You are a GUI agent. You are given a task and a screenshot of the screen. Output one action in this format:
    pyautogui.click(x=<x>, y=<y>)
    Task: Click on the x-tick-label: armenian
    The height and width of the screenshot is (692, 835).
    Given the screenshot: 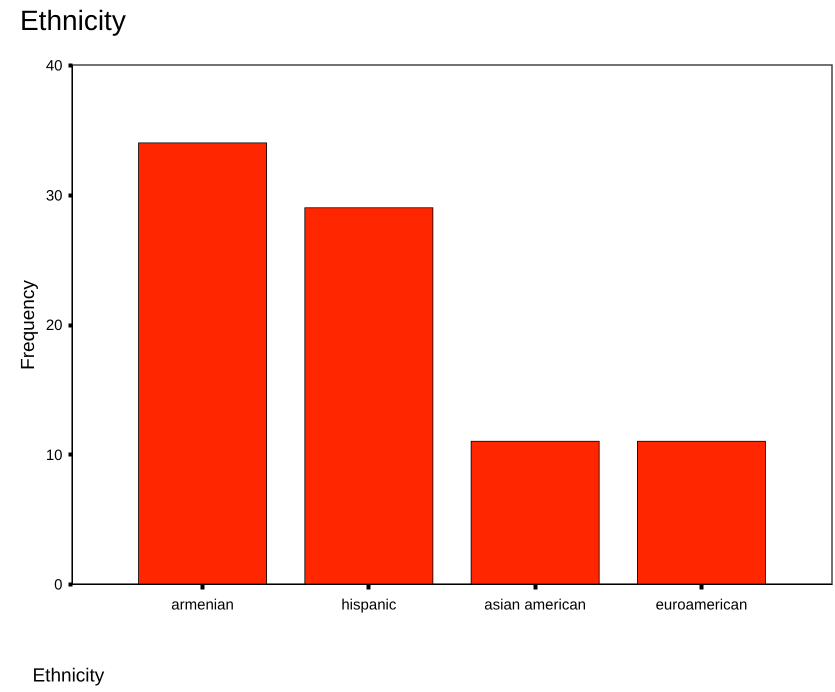 What is the action you would take?
    pyautogui.click(x=202, y=605)
    